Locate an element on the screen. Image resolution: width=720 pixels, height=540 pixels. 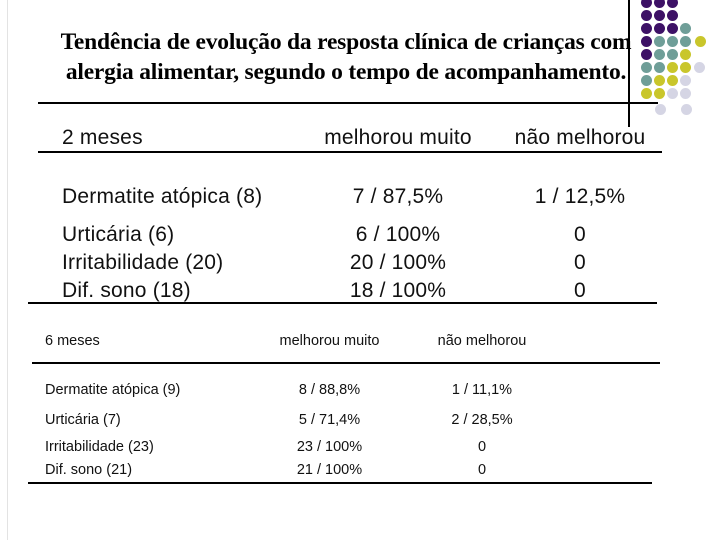
decoration-vertical-line is located at coordinates (629, 63).